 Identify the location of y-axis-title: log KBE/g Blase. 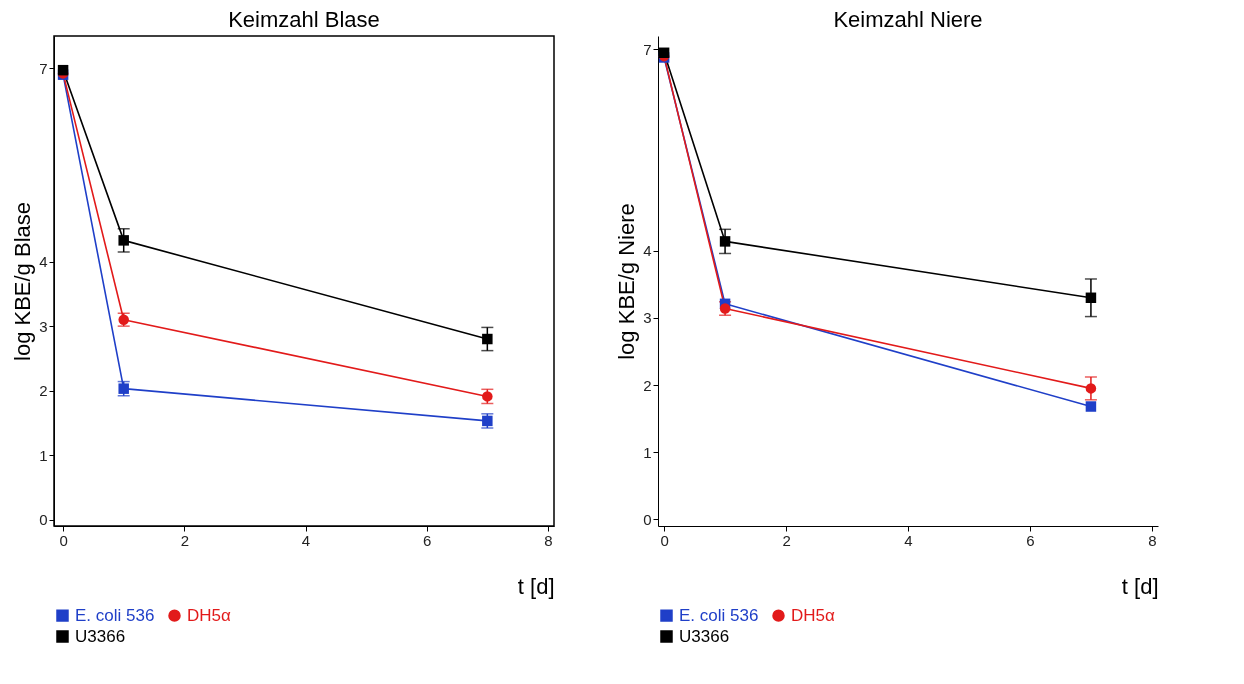
(23, 281).